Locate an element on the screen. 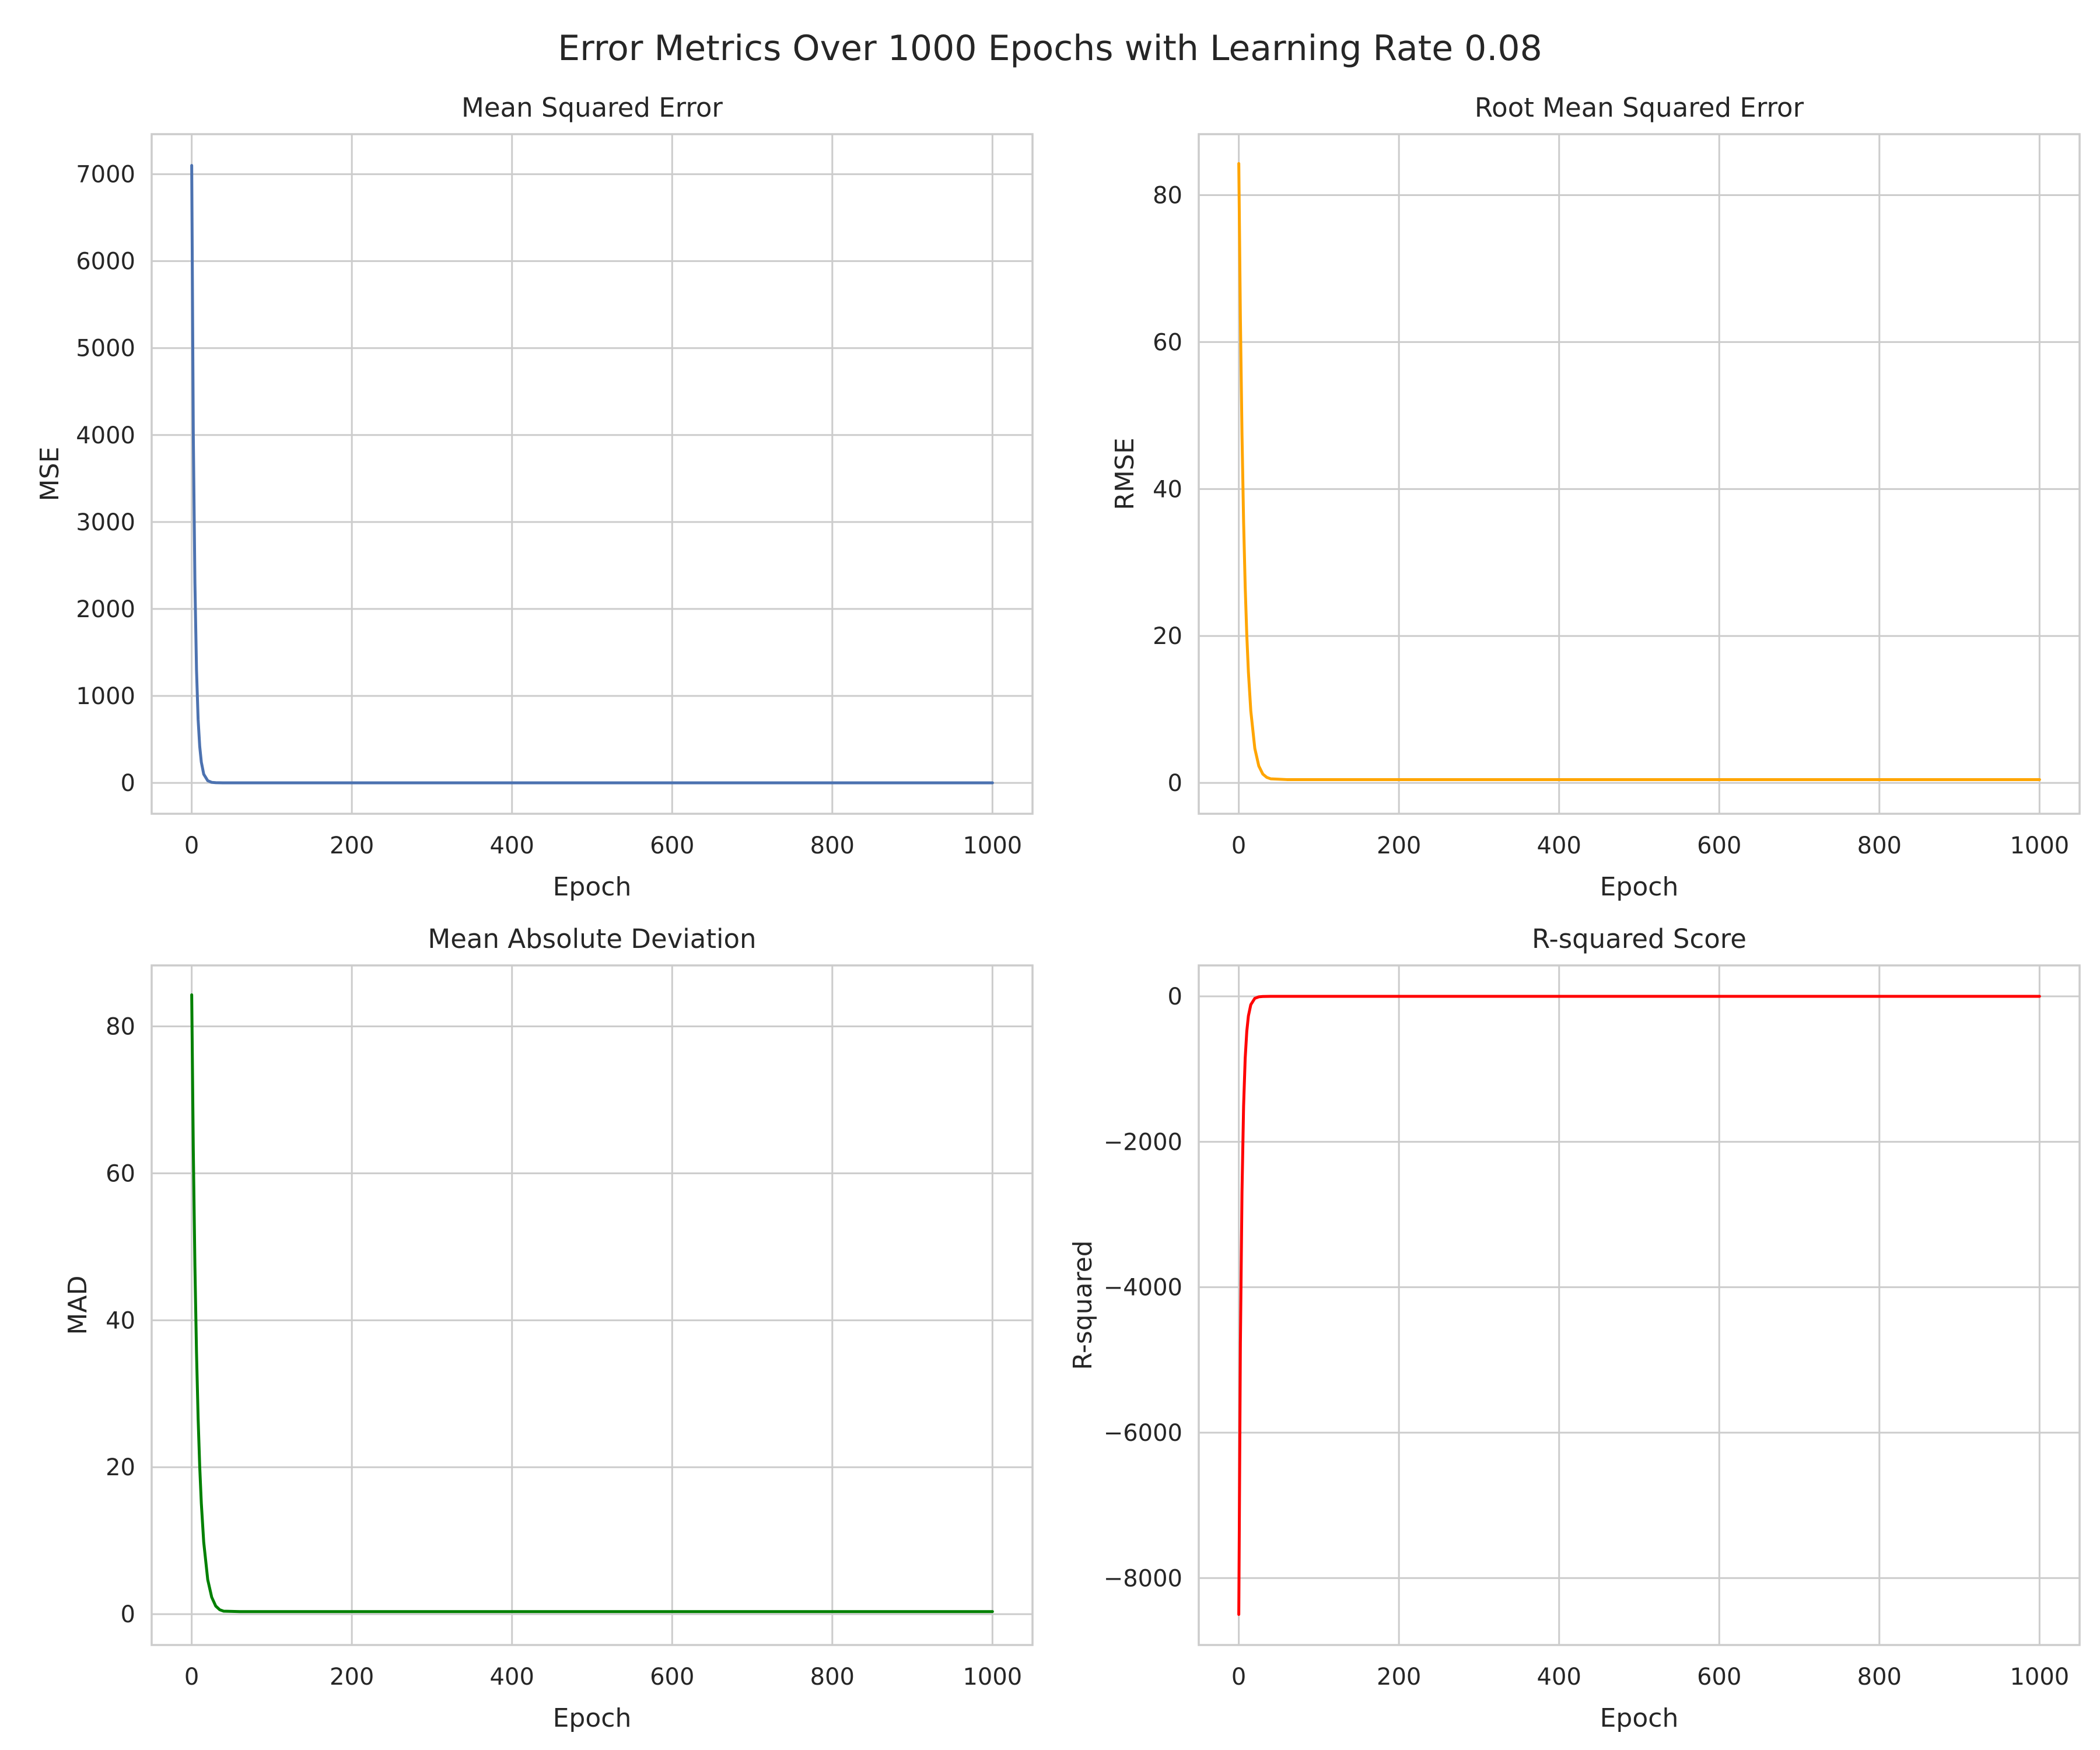 The height and width of the screenshot is (1750, 2100). rmse-y-tick-label: 60 is located at coordinates (1167, 342).